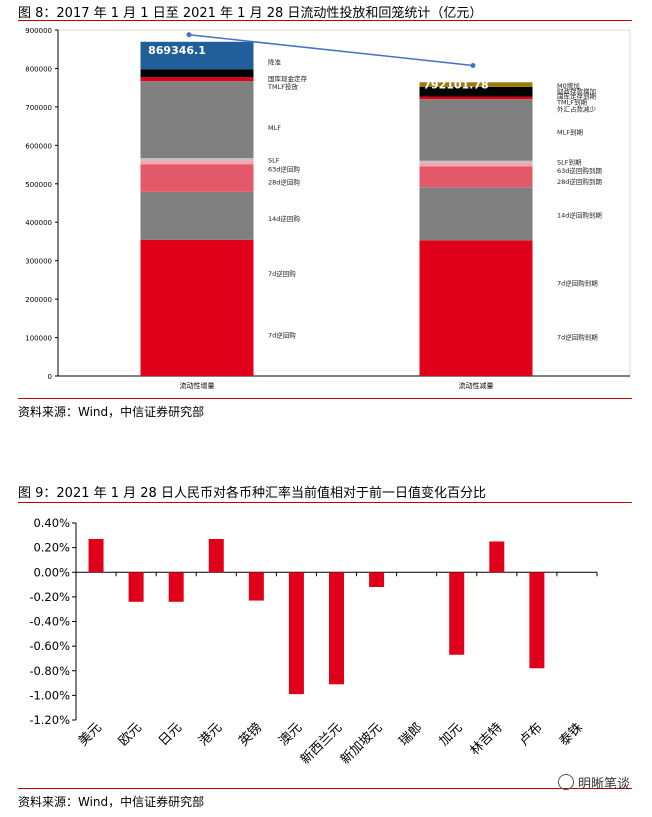  I want to click on segment-label: TMLF到期, so click(571, 102).